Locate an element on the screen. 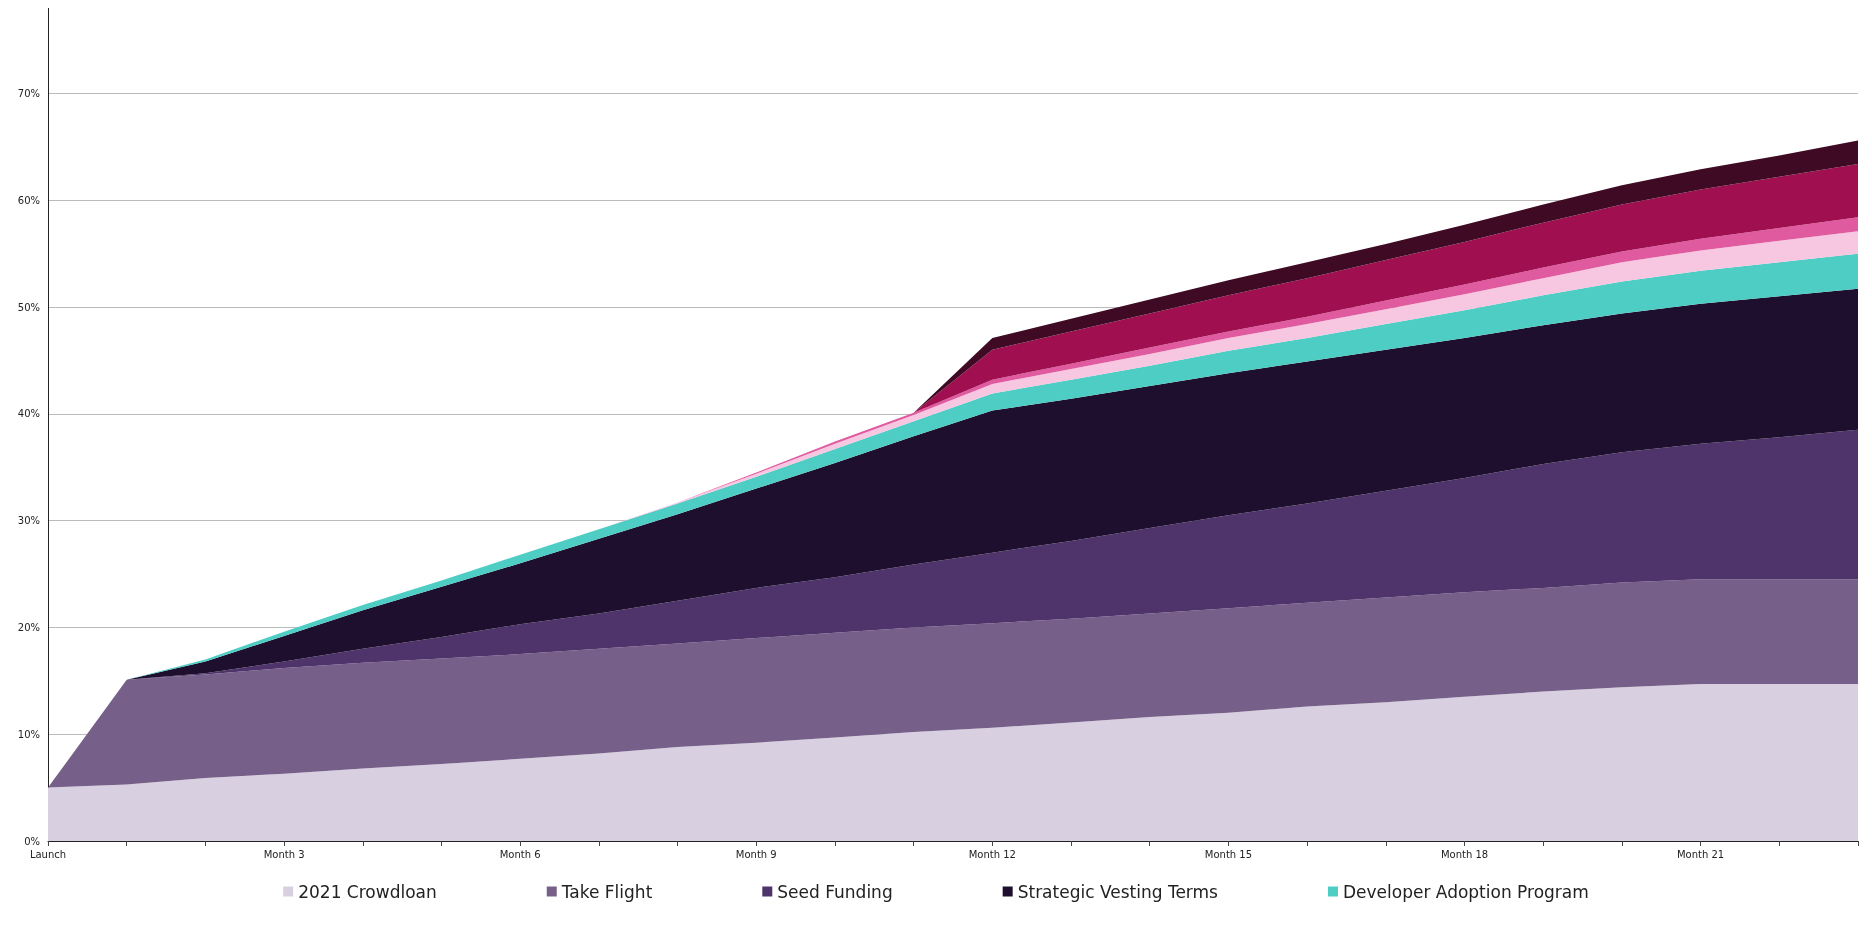 The image size is (1872, 925). legend-label: 2021 Crowdloan is located at coordinates (367, 891).